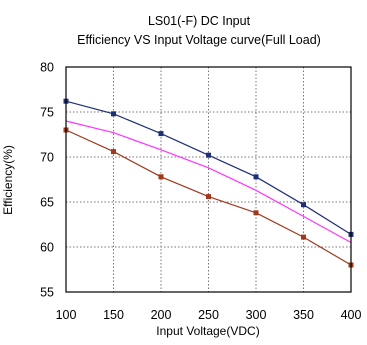  I want to click on y-tick-label: 55, so click(47, 293).